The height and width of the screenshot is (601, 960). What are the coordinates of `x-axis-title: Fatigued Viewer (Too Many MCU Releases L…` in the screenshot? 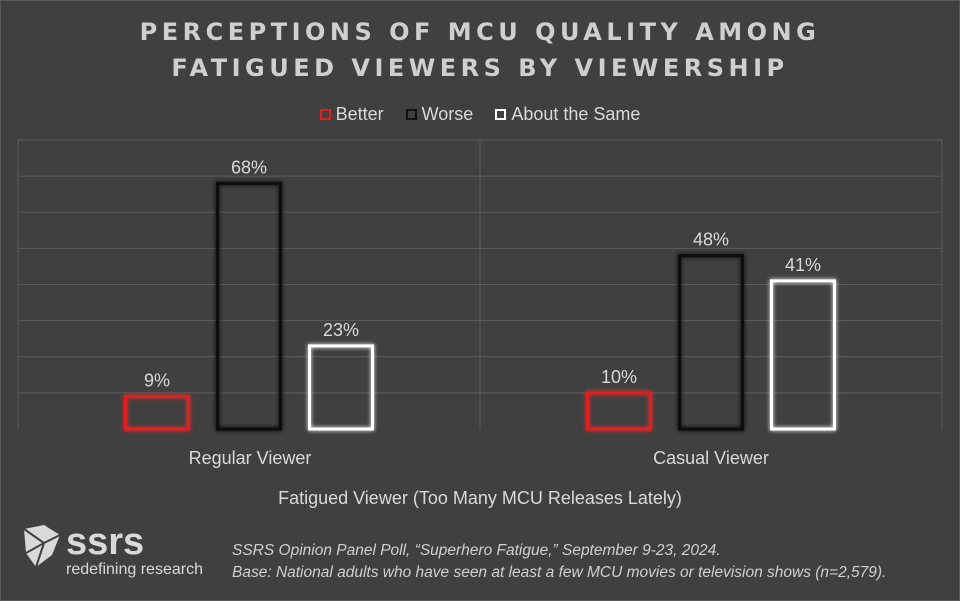 It's located at (480, 498).